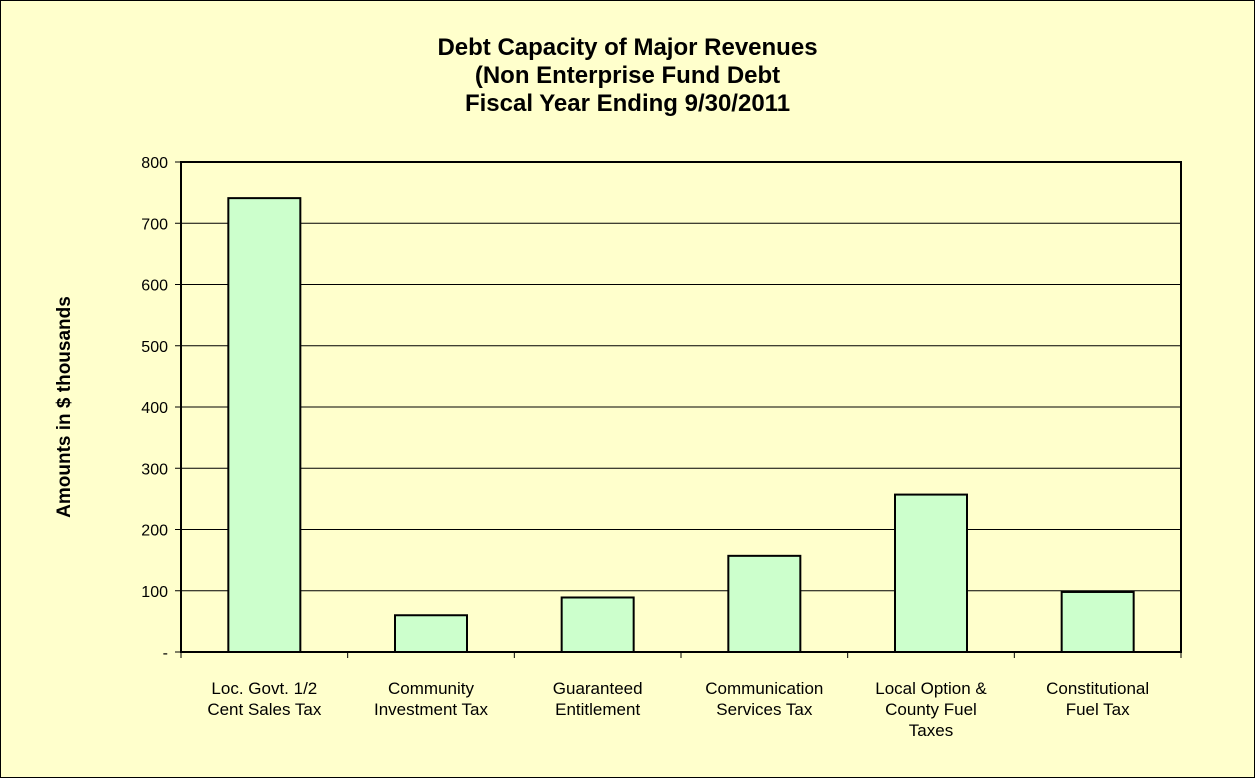 This screenshot has height=778, width=1255. Describe the element at coordinates (154, 347) in the screenshot. I see `y-tick-label: 500` at that location.